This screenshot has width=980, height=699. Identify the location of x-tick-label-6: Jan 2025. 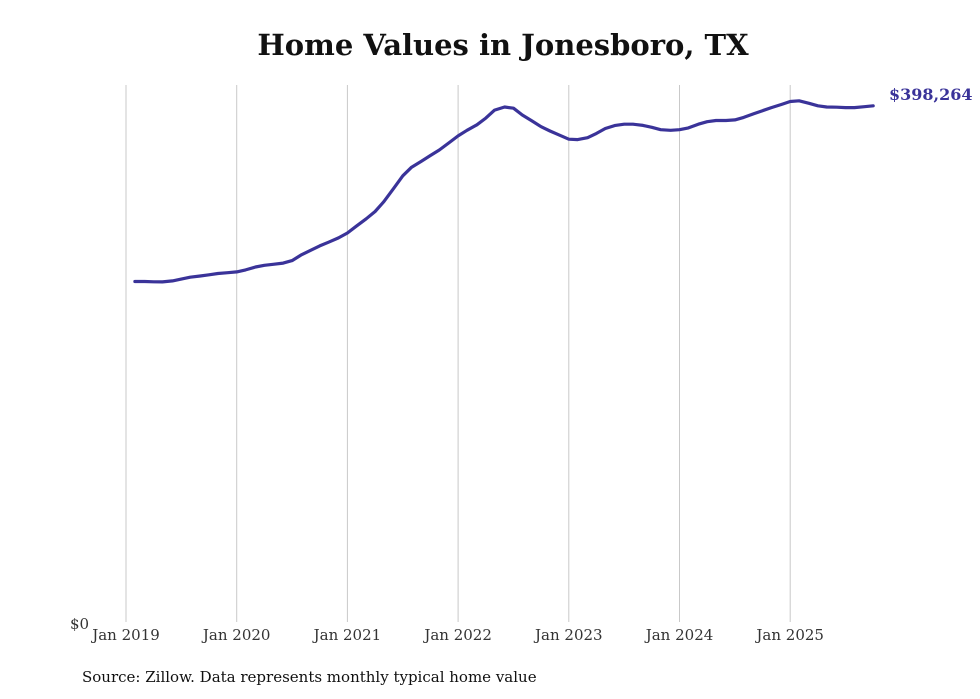
(789, 635).